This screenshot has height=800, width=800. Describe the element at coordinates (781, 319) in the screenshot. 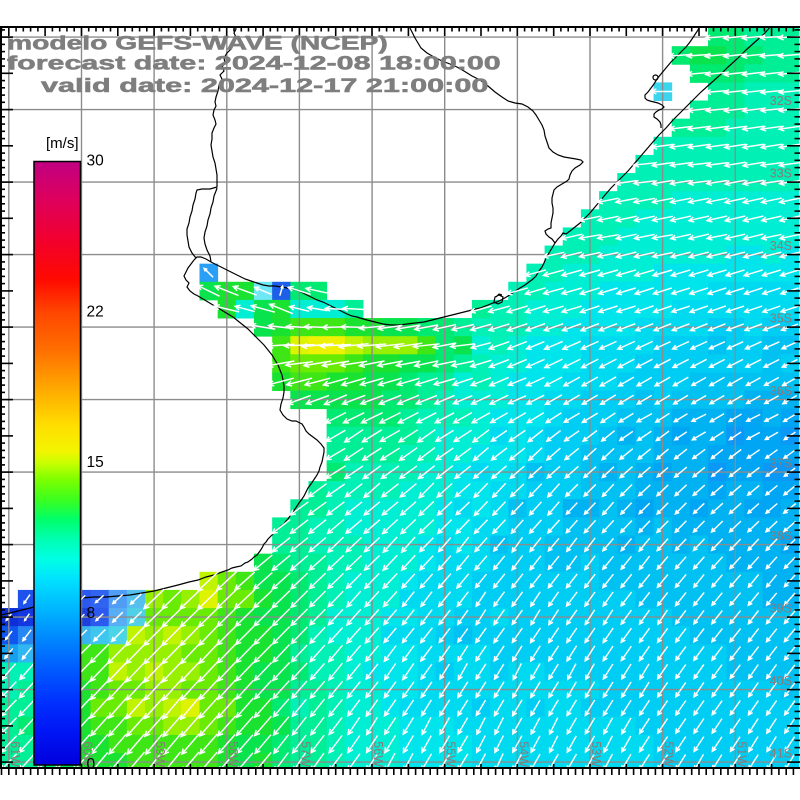

I see `svg-text: 35S` at that location.